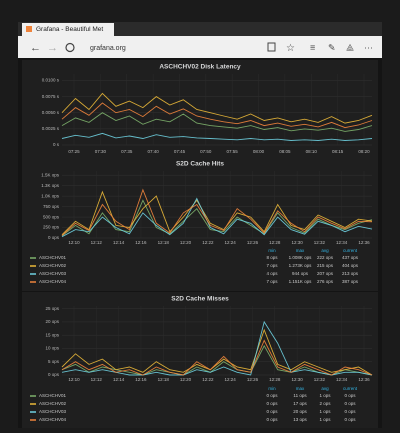  Describe the element at coordinates (320, 379) in the screenshot. I see `x-tick-label: 12:32` at that location.